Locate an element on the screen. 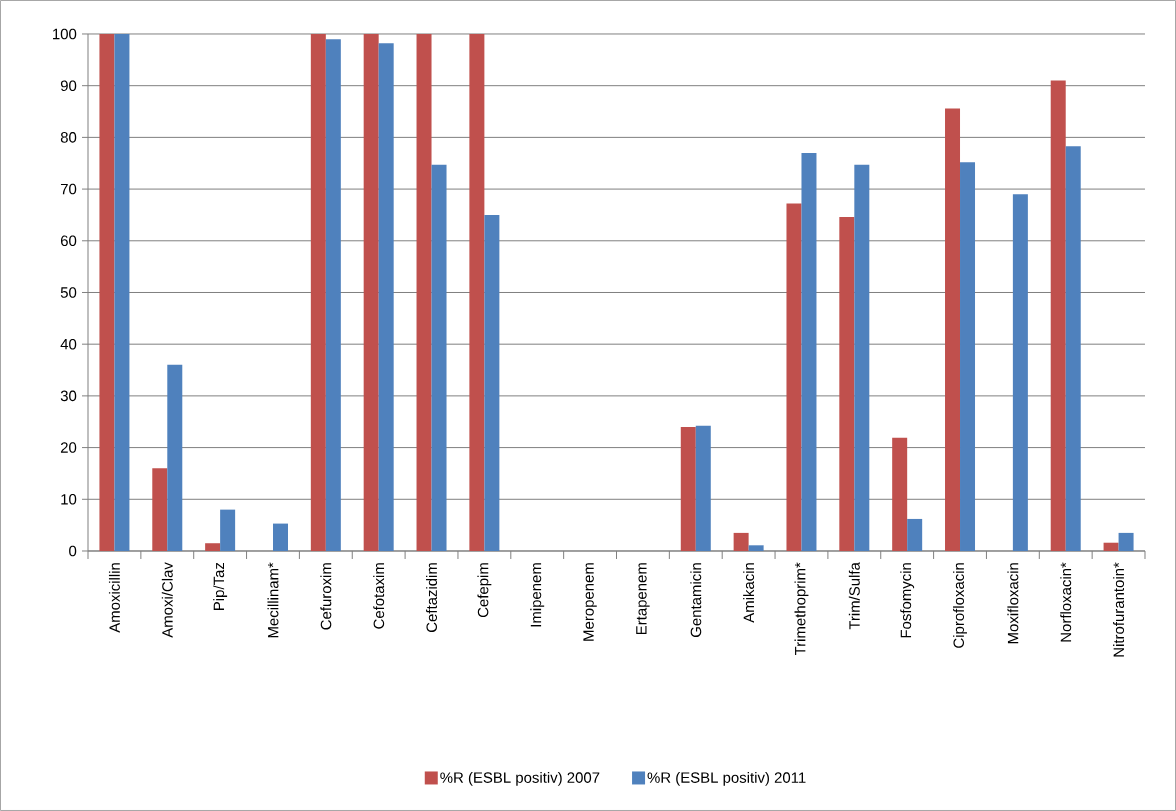 This screenshot has width=1176, height=811. x-tick-label: Amoxicillin is located at coordinates (114, 598).